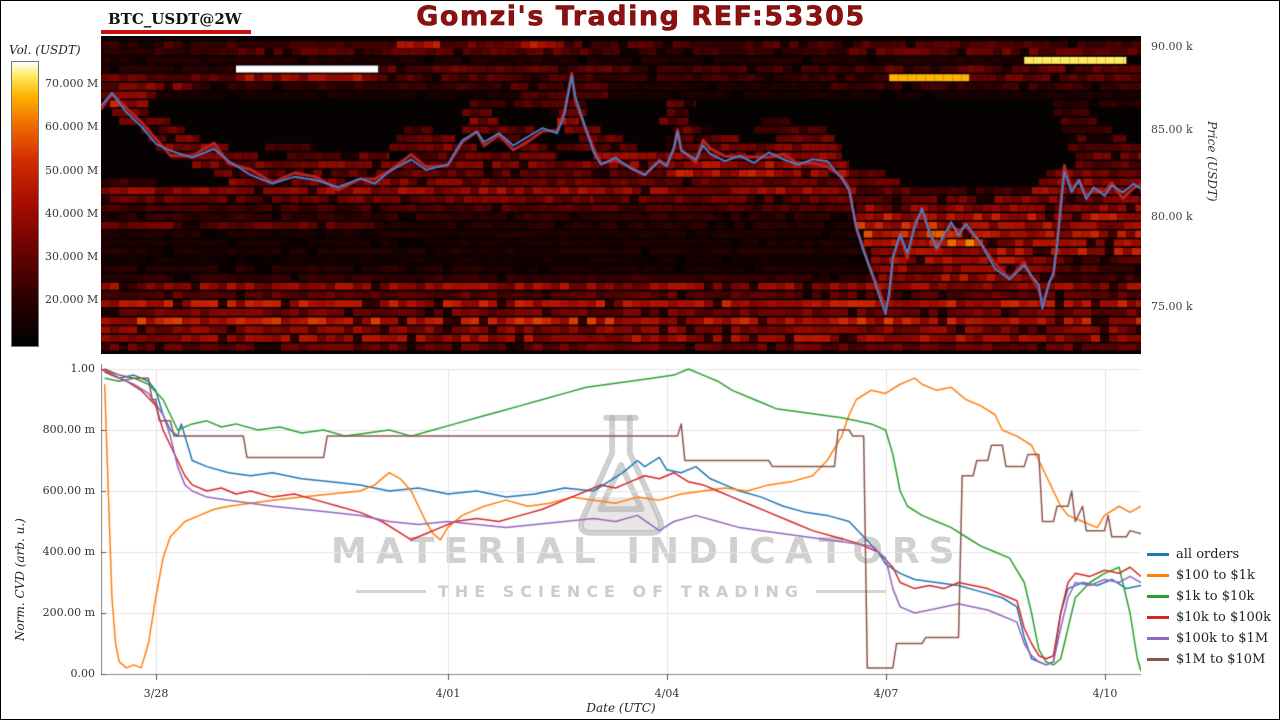  What do you see at coordinates (72, 299) in the screenshot?
I see `colorbar-tick: 20.000 M` at bounding box center [72, 299].